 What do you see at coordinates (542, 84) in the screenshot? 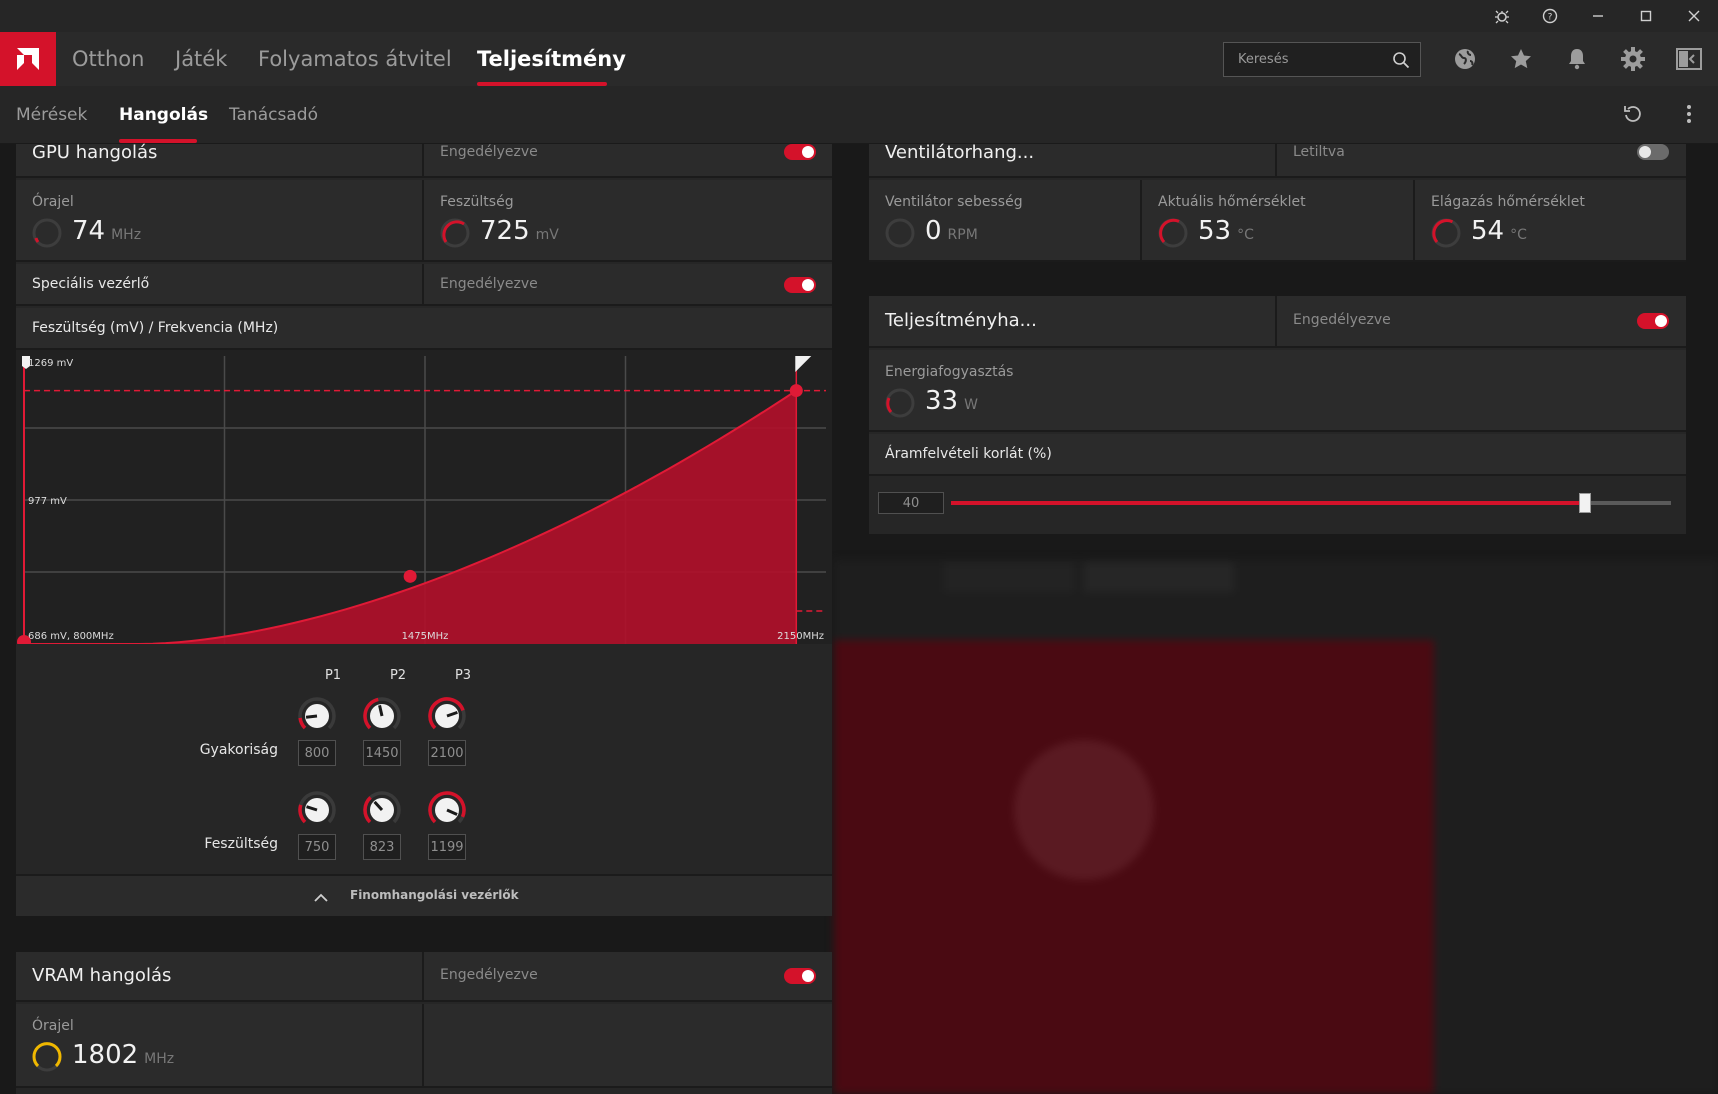
I see `nav-active-underline` at bounding box center [542, 84].